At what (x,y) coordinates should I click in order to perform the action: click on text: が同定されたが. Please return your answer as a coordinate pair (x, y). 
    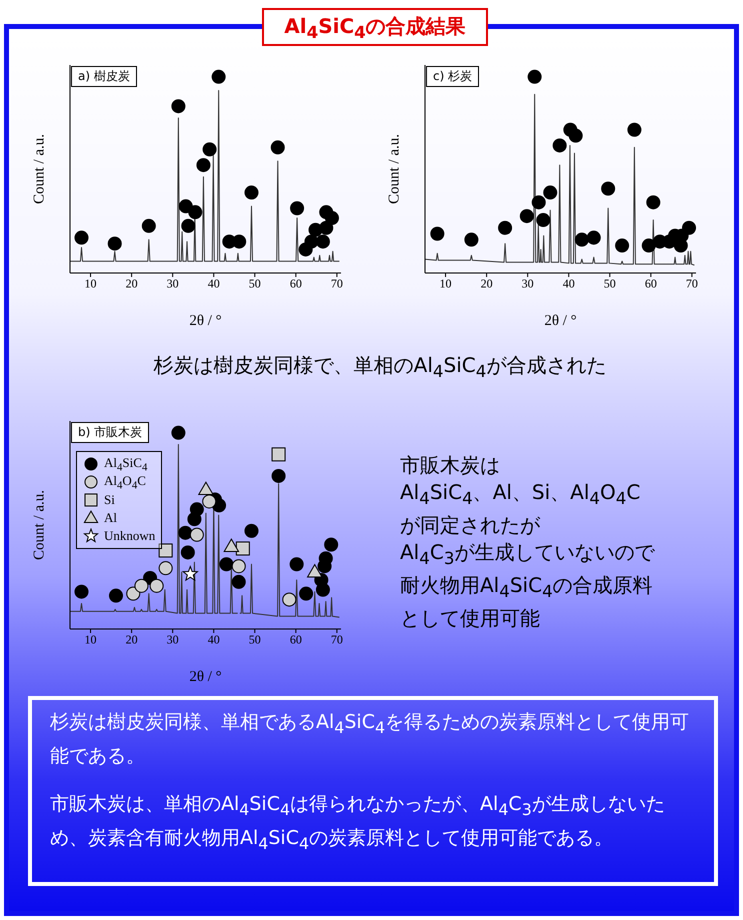
    Looking at the image, I should click on (471, 525).